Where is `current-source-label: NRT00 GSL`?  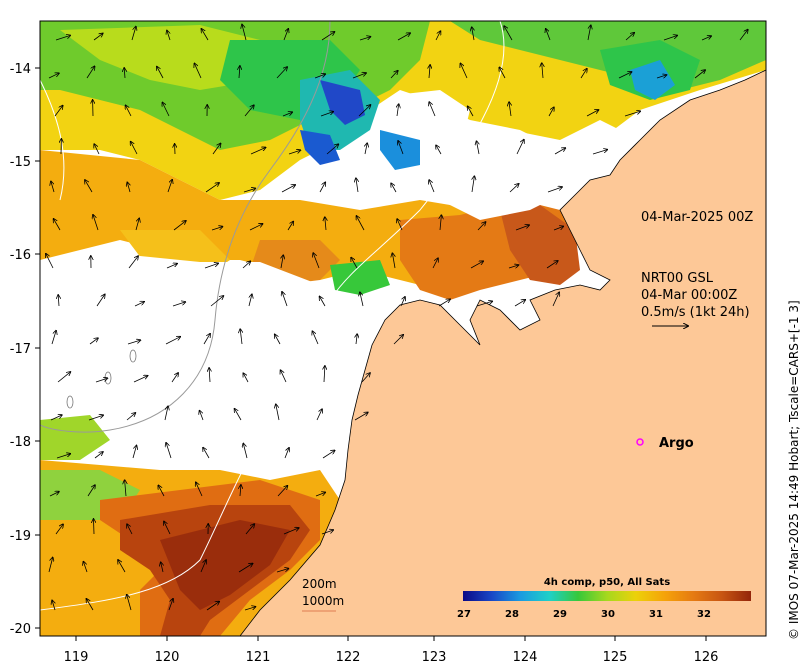
current-source-label: NRT00 GSL is located at coordinates (677, 278).